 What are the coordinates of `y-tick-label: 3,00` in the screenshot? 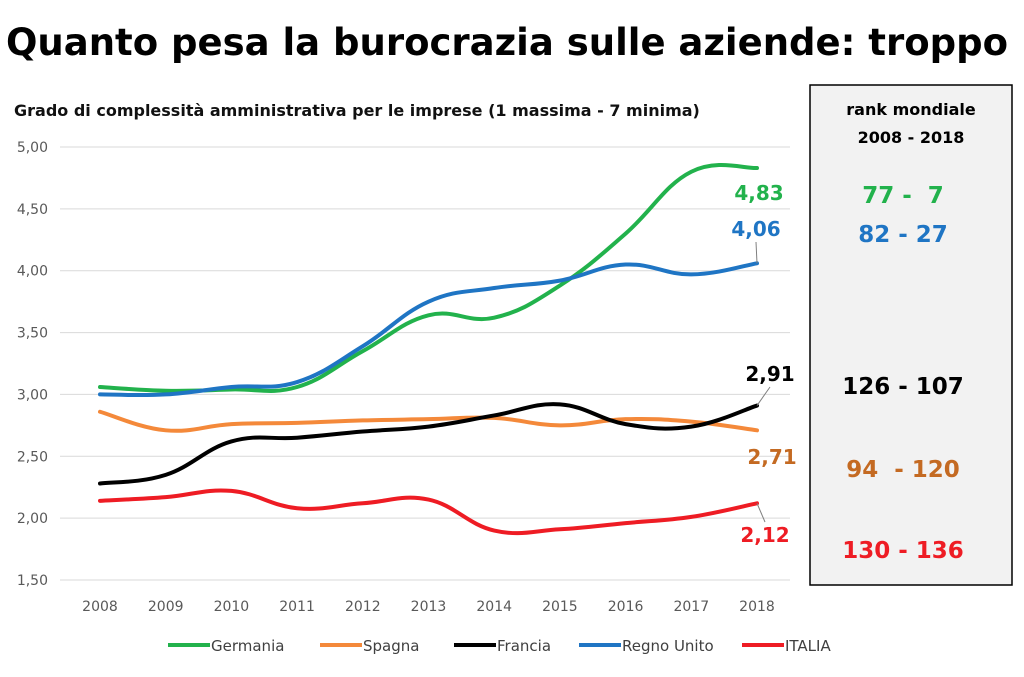 It's located at (32, 395).